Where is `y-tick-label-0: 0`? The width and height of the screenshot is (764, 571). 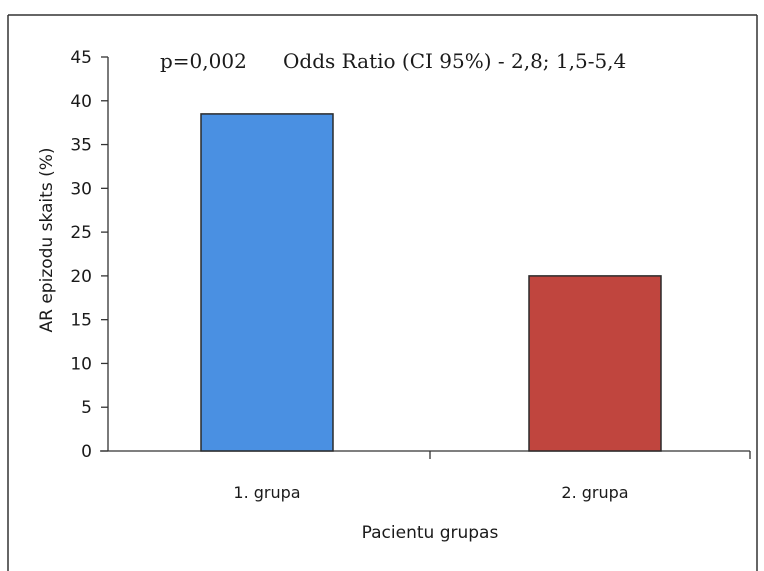 y-tick-label-0: 0 is located at coordinates (86, 452).